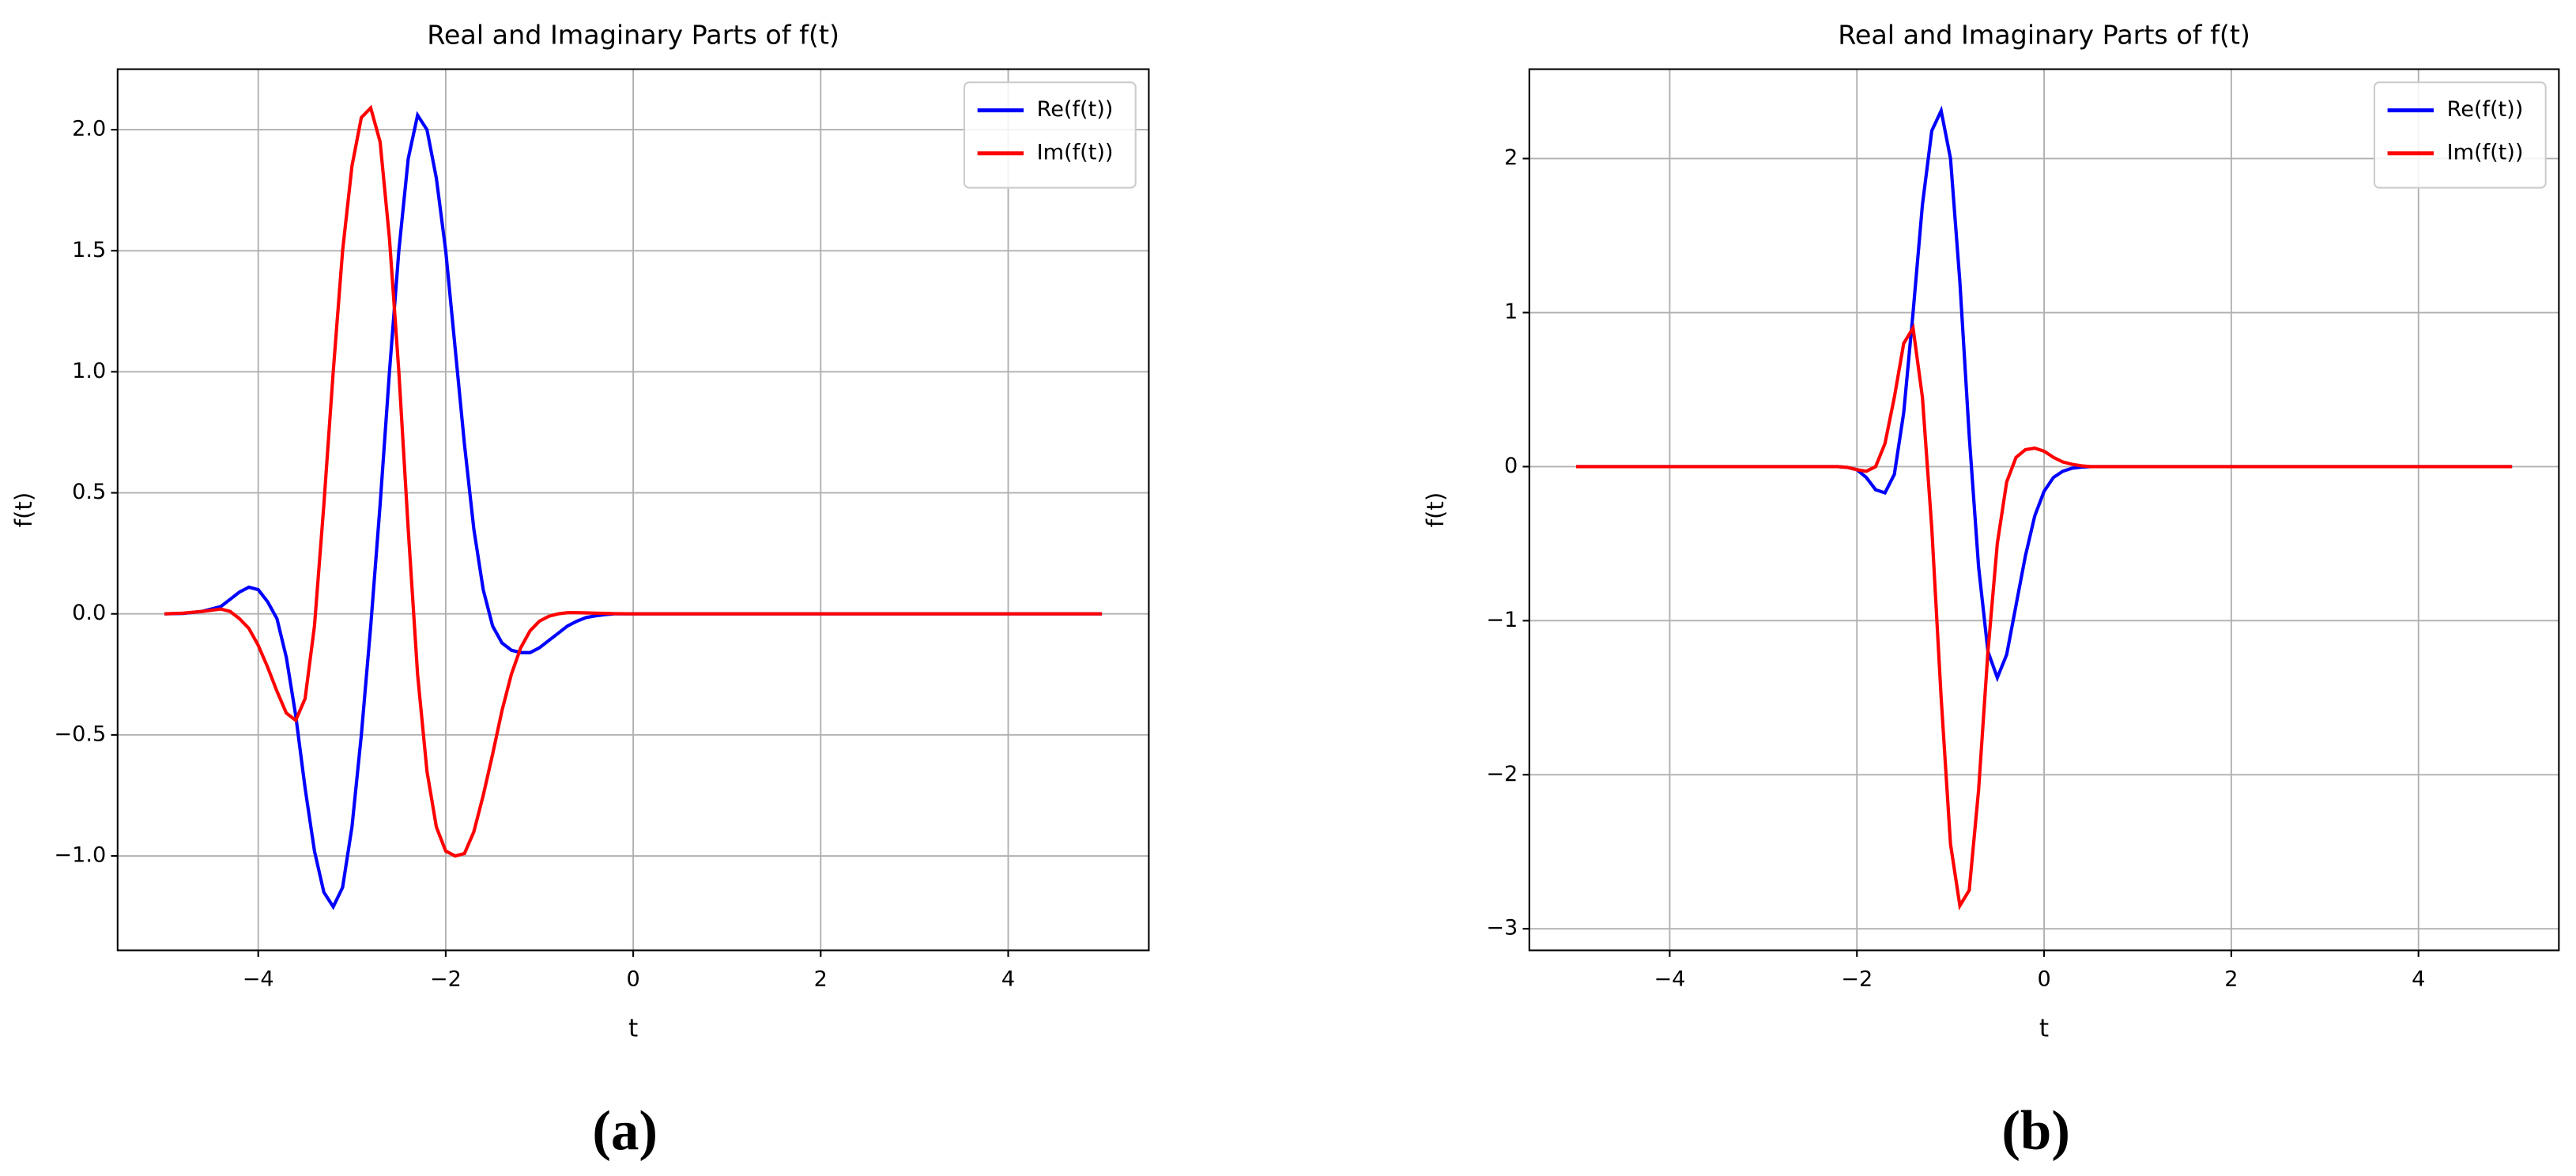  What do you see at coordinates (1502, 620) in the screenshot?
I see `y-tick-label: −1` at bounding box center [1502, 620].